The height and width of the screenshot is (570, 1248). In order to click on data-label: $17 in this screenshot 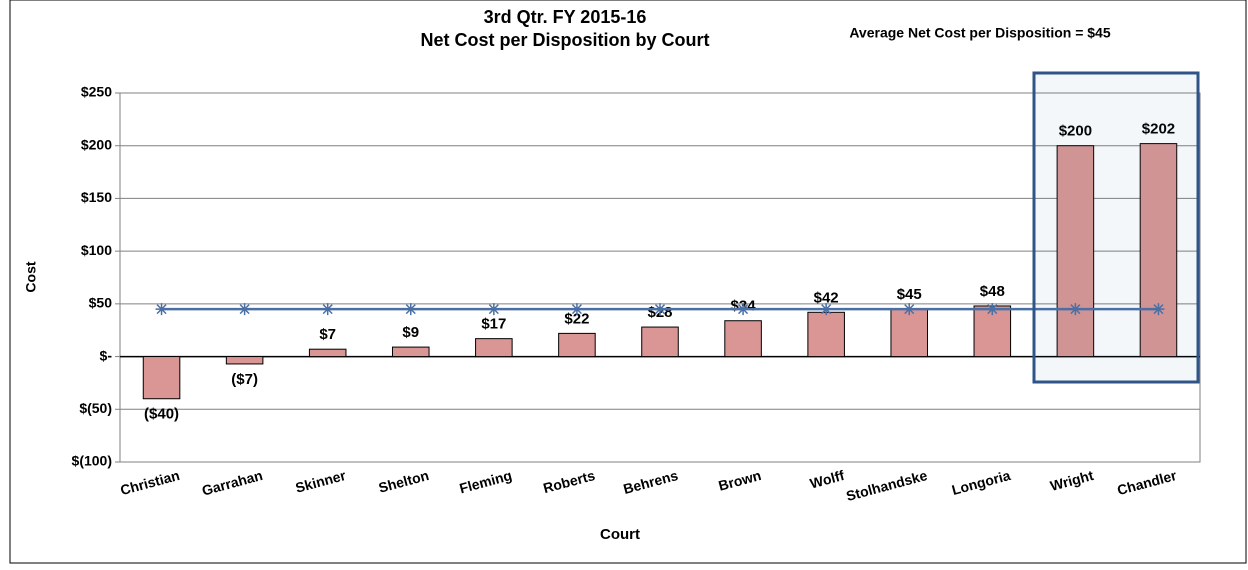, I will do `click(493, 324)`.